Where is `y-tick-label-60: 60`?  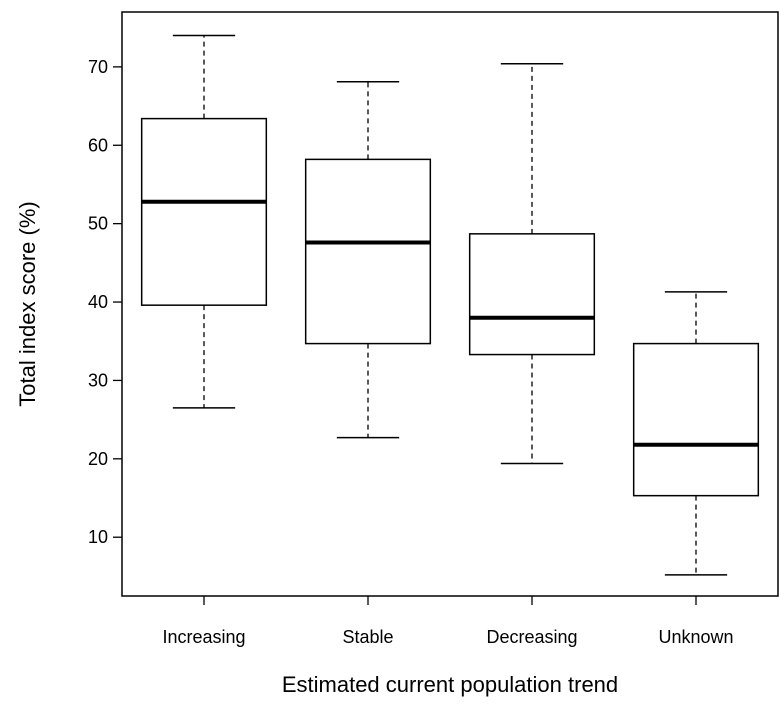
y-tick-label-60: 60 is located at coordinates (98, 145).